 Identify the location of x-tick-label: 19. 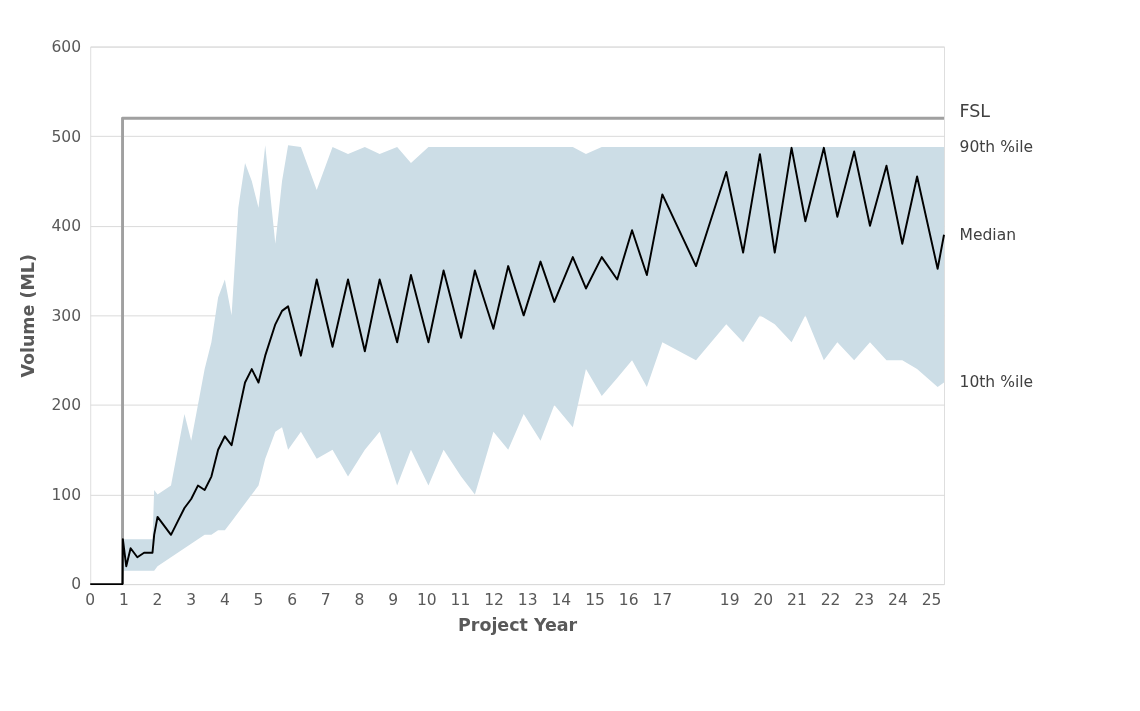
(729, 600).